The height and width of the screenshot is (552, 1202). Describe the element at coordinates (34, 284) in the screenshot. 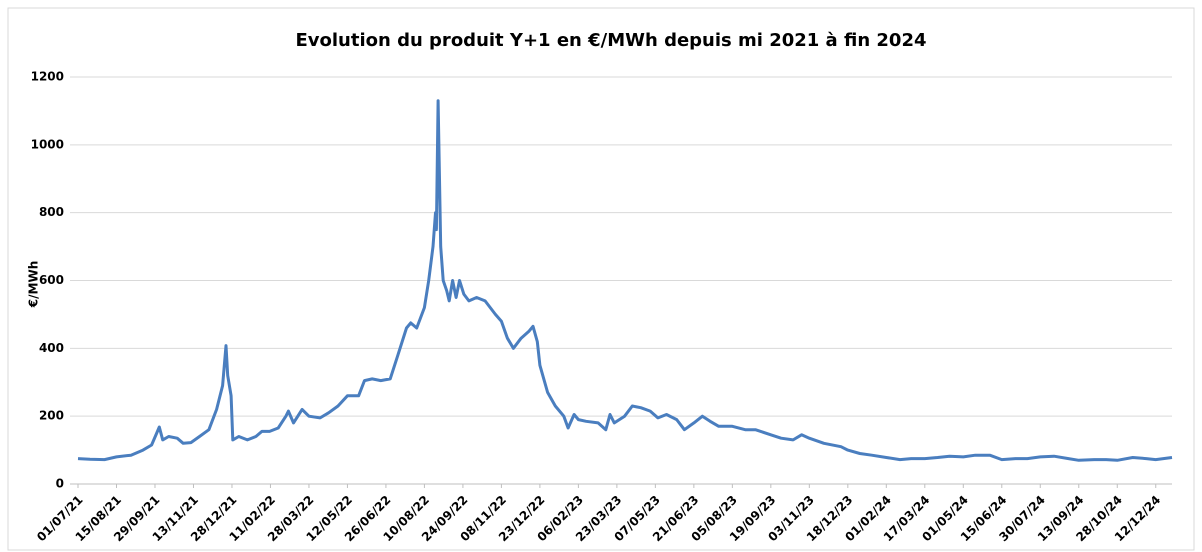

I see `y-axis-label: €/MWh` at that location.